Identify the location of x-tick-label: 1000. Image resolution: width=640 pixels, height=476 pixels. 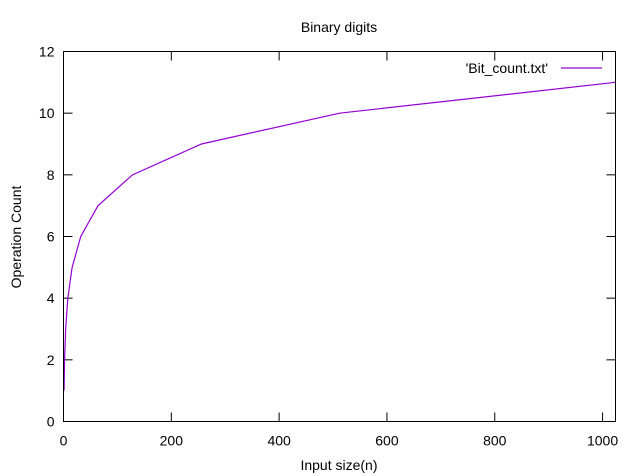
(602, 441).